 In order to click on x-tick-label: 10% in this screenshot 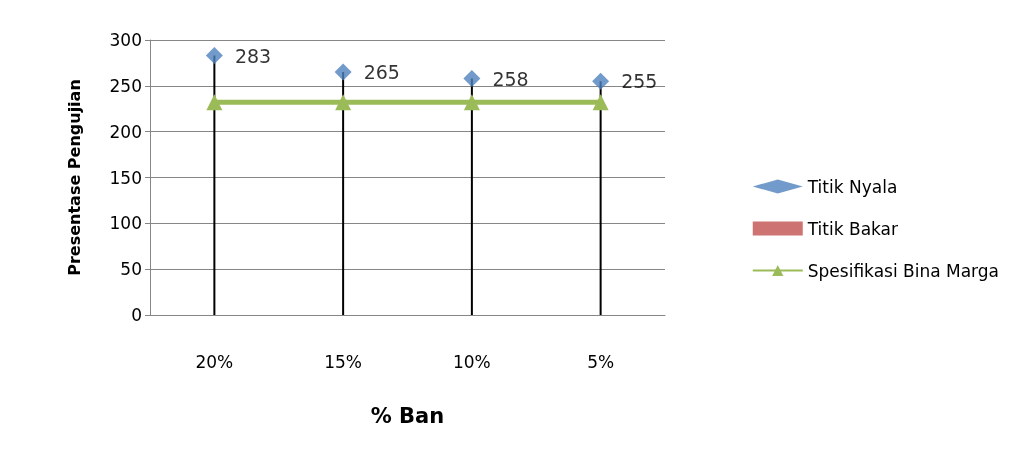, I will do `click(471, 361)`.